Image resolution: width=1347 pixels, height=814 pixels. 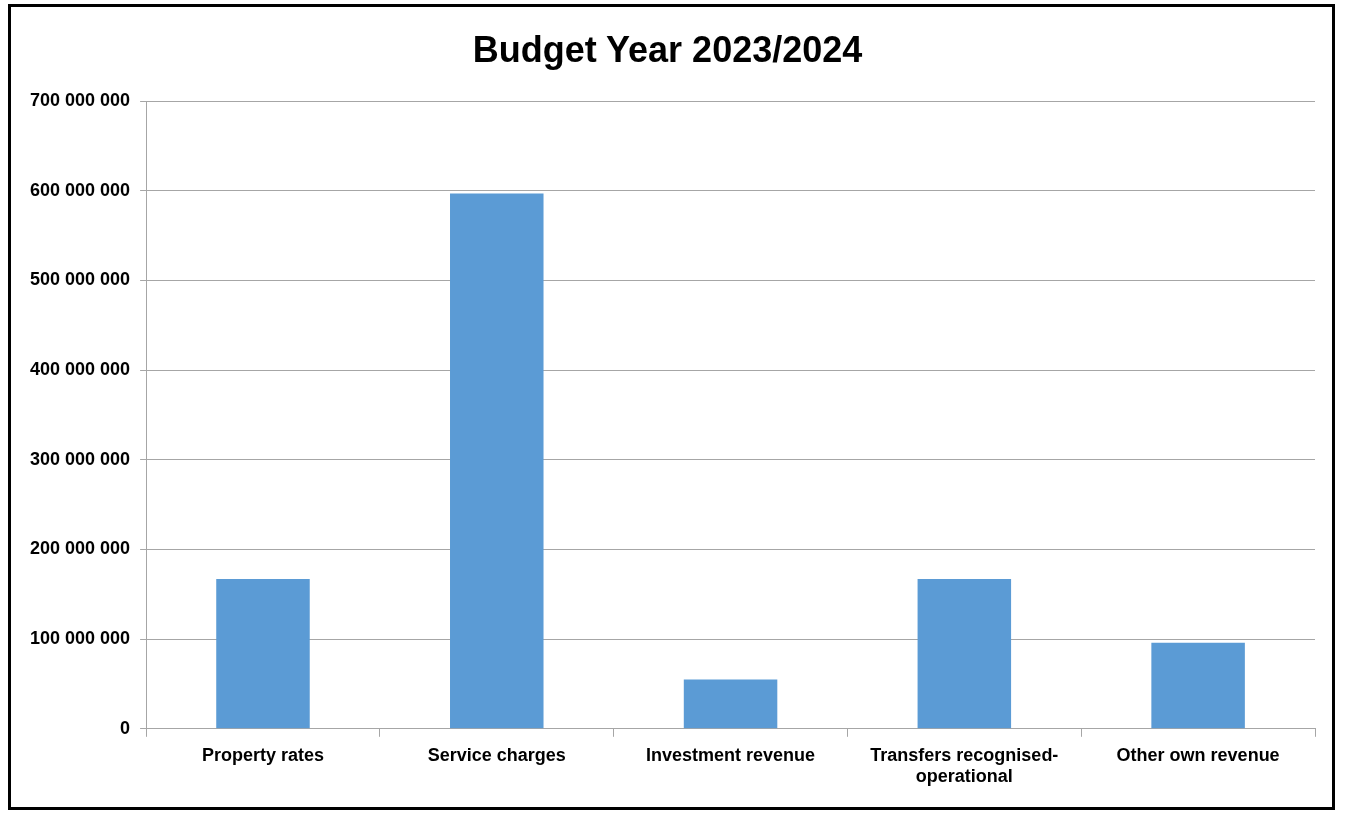 I want to click on x-tick-label: Service charges, so click(x=496, y=754).